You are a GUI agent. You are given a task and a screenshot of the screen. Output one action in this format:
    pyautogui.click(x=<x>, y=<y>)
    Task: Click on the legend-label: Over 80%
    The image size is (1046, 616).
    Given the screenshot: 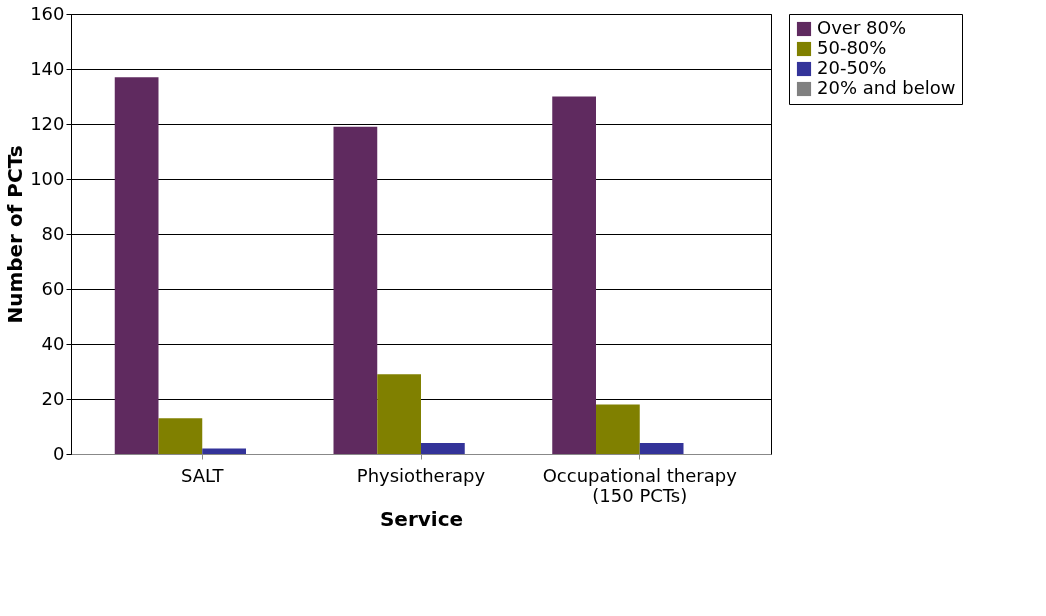 What is the action you would take?
    pyautogui.click(x=862, y=27)
    